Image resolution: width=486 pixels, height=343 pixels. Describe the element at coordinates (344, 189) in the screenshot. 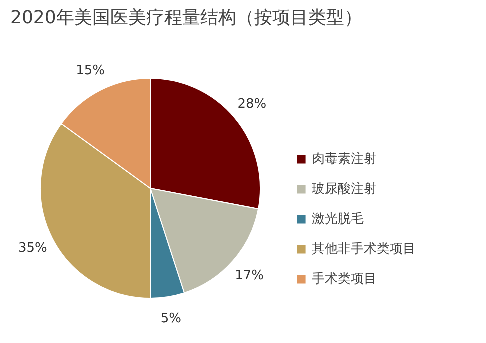

I see `legend-label: 玻尿酸注射` at that location.